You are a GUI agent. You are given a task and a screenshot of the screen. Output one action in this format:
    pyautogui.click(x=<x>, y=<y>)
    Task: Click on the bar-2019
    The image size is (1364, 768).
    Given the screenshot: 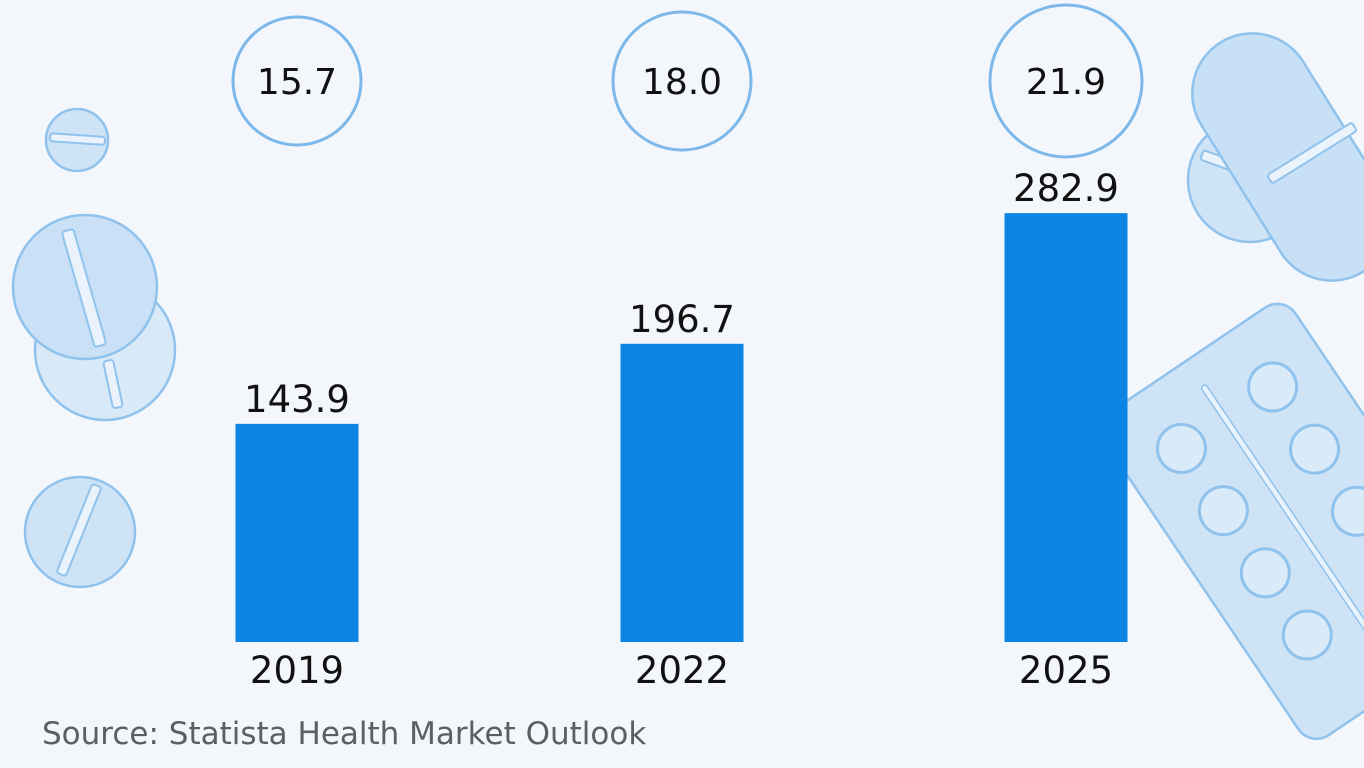 What is the action you would take?
    pyautogui.click(x=297, y=532)
    